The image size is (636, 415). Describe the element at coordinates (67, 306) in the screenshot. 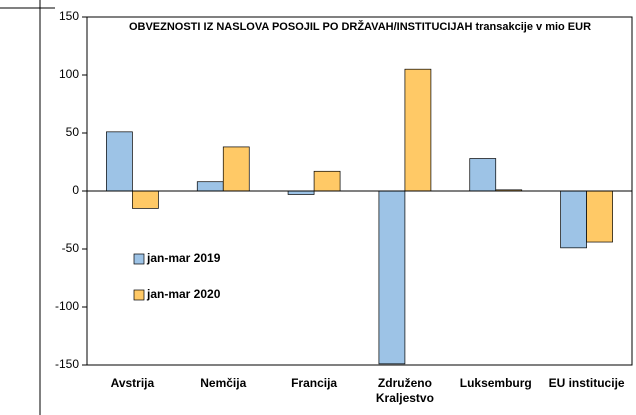

I see `y-tick-label: -100` at that location.